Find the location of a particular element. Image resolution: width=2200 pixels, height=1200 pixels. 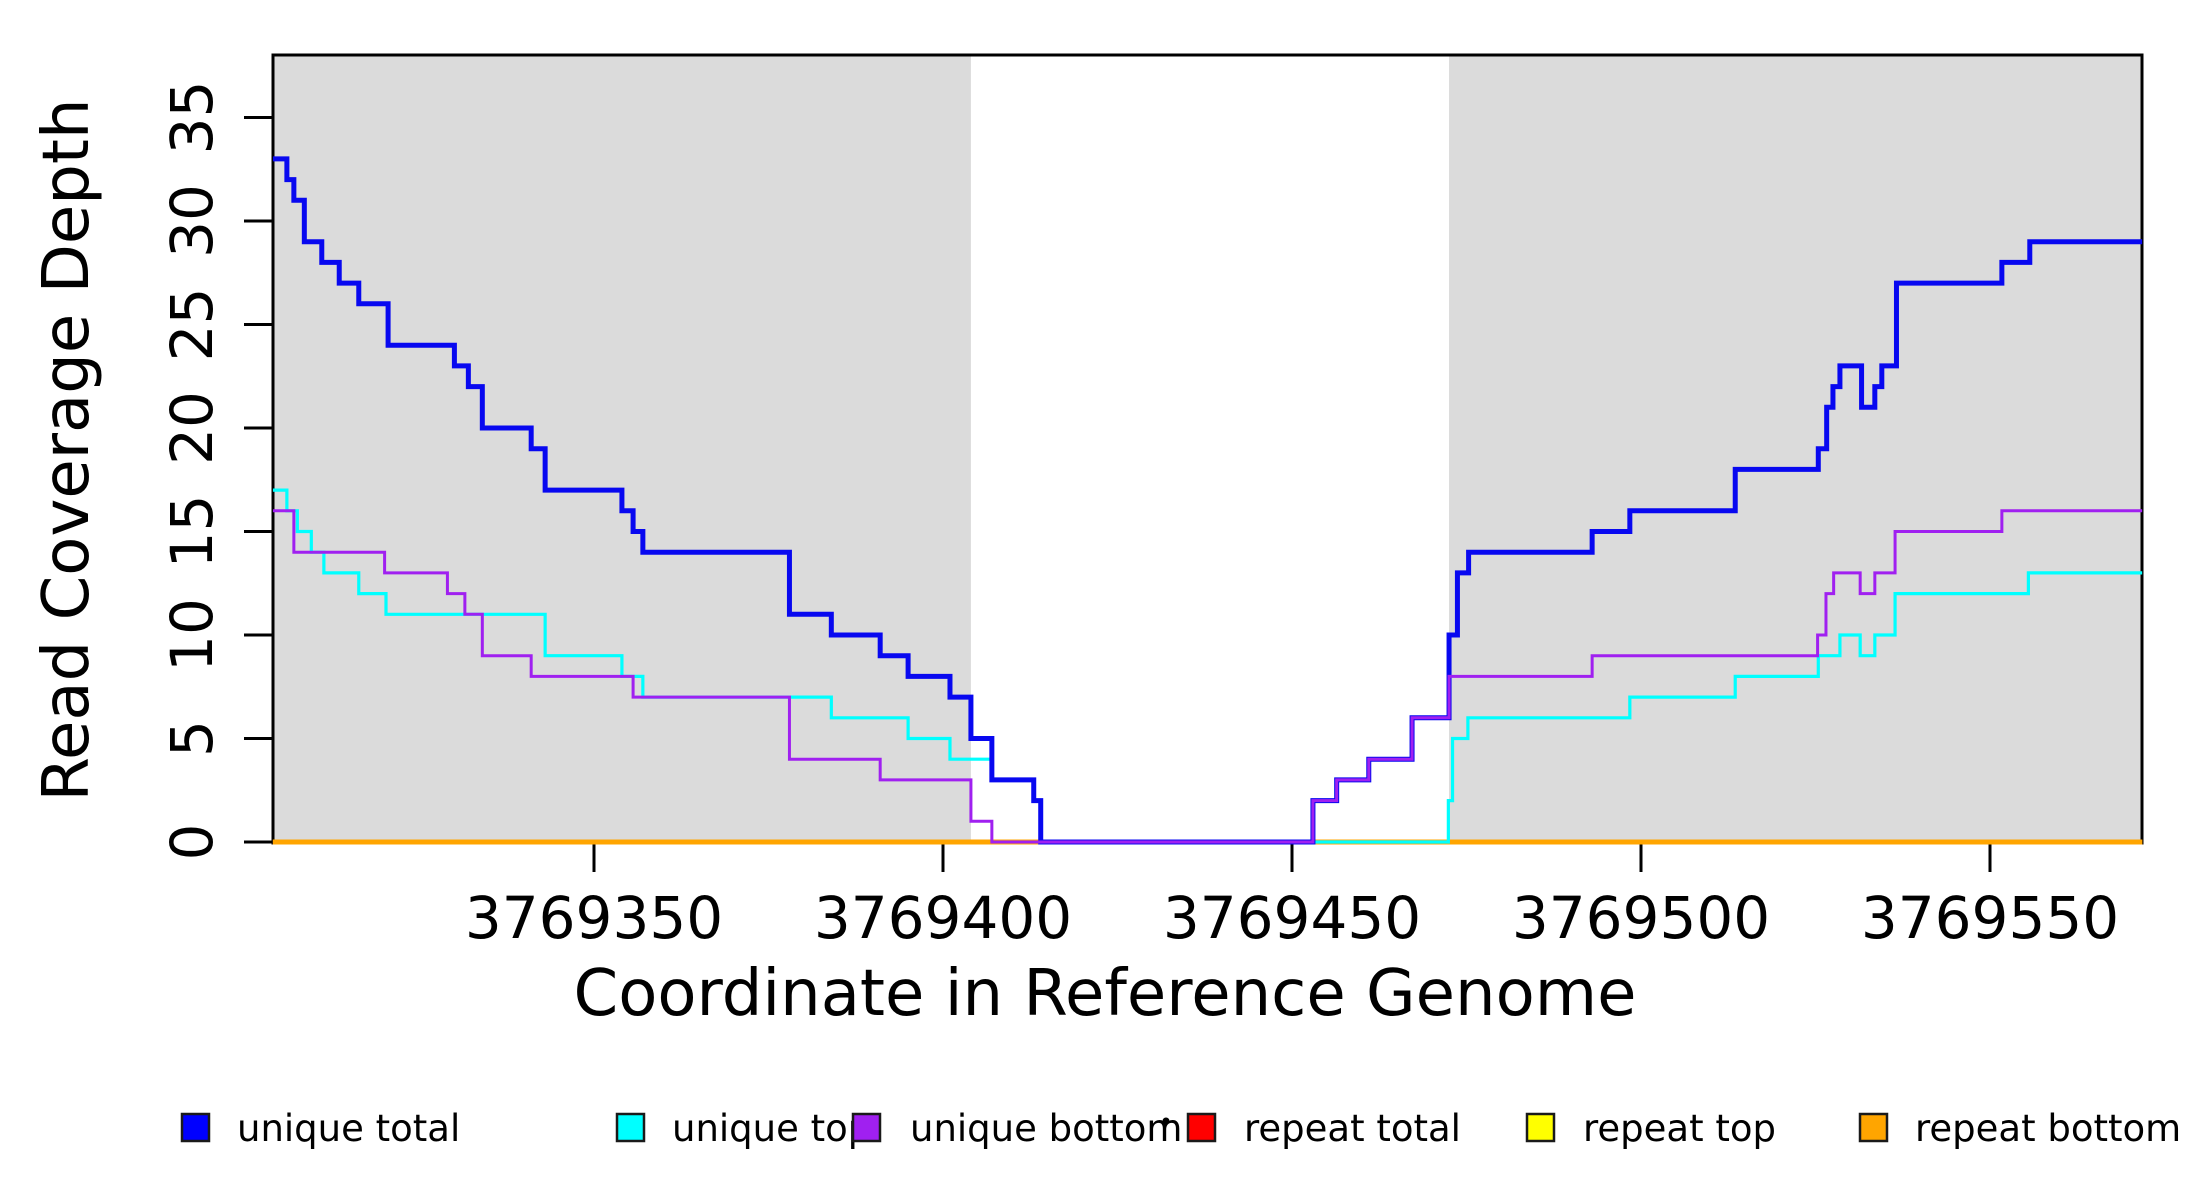

legend-swatch-repeat-bottom is located at coordinates (1873, 1127).